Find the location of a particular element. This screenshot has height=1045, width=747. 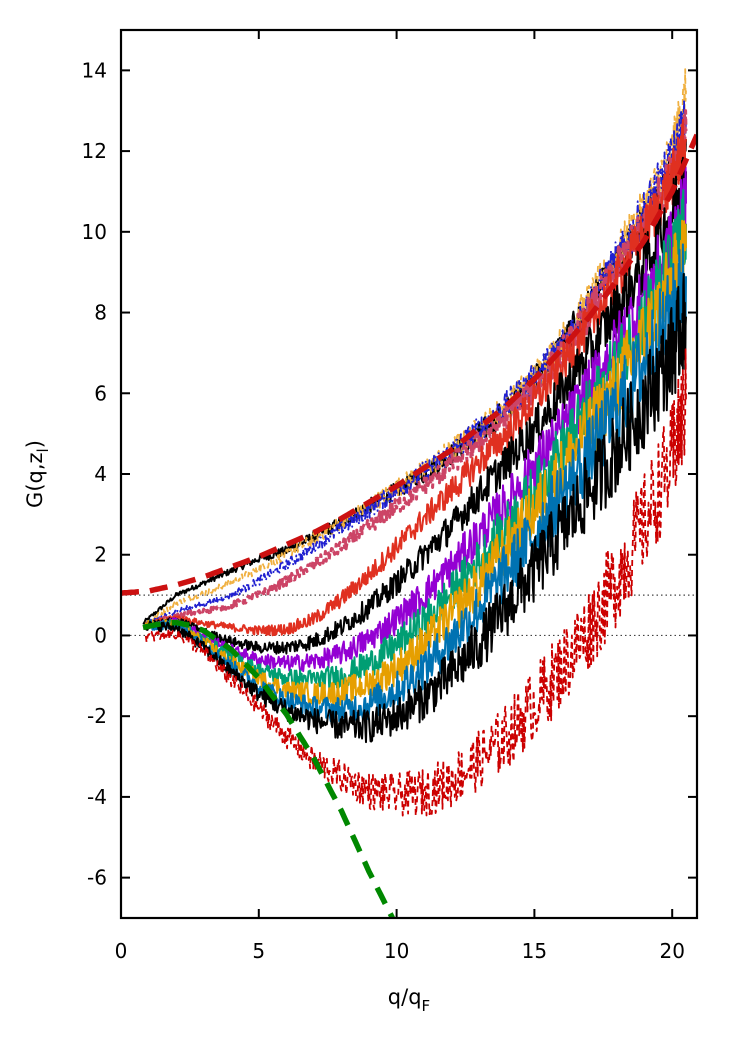

x-tick-label: 10 is located at coordinates (396, 951).